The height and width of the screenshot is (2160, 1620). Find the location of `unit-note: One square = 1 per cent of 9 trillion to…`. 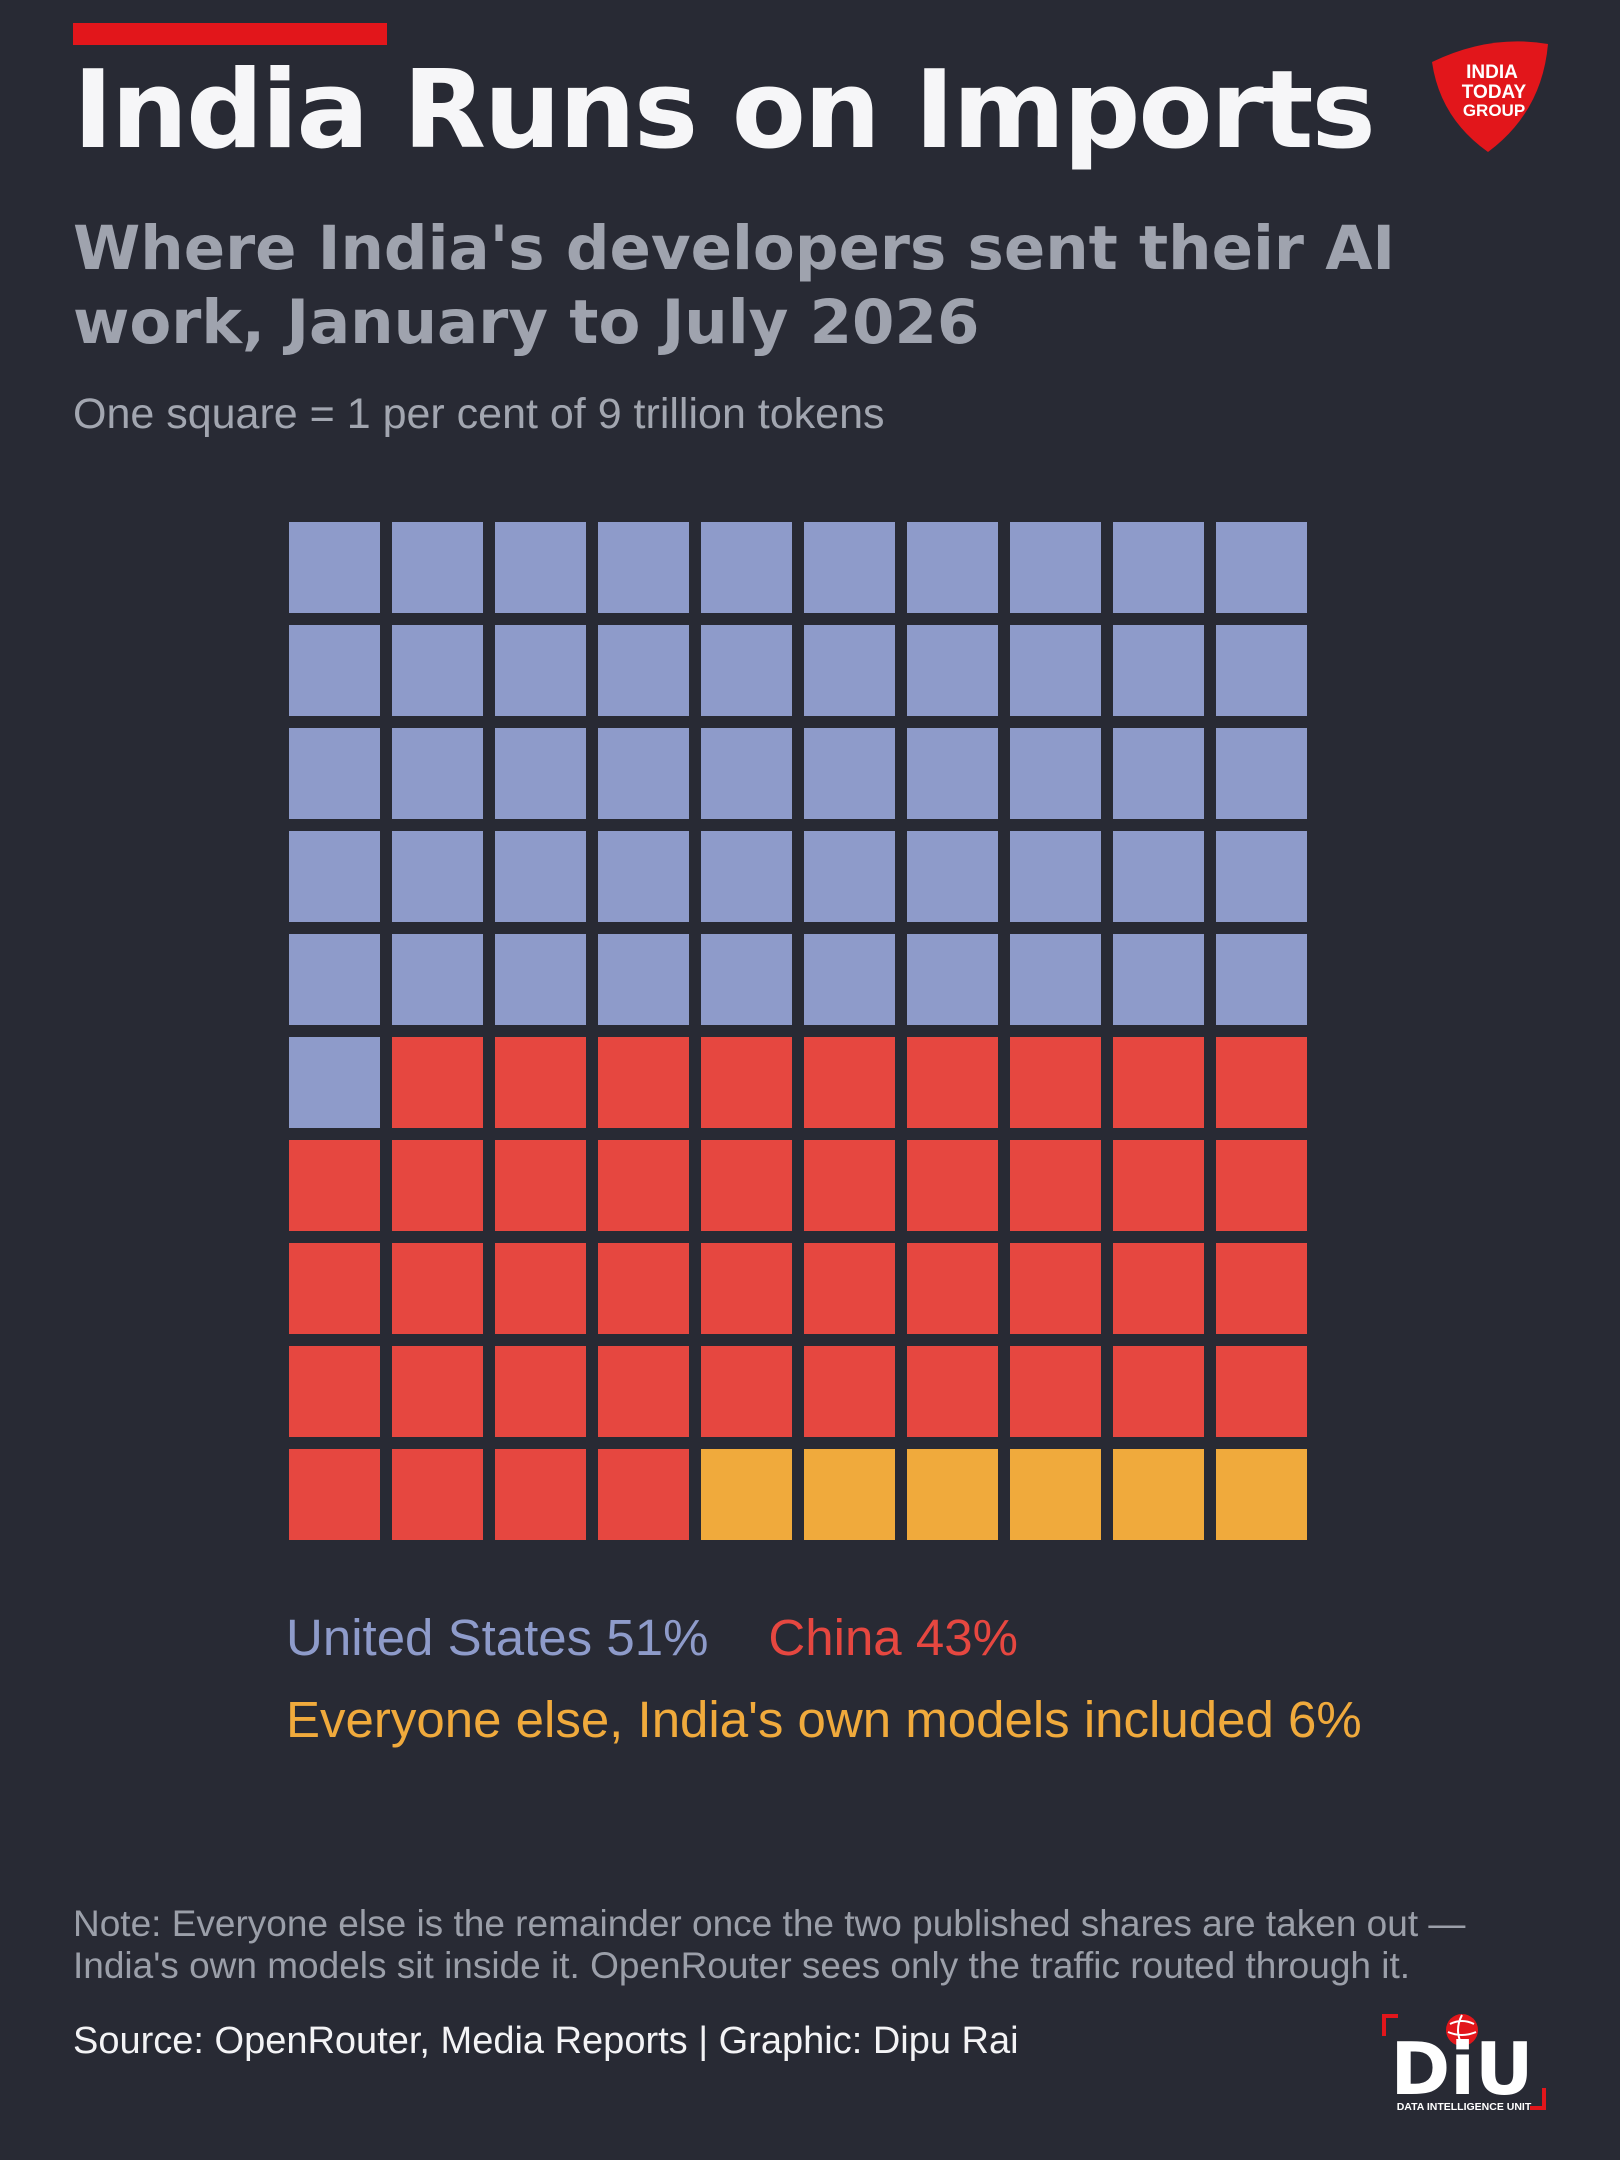

unit-note: One square = 1 per cent of 9 trillion to… is located at coordinates (479, 414).